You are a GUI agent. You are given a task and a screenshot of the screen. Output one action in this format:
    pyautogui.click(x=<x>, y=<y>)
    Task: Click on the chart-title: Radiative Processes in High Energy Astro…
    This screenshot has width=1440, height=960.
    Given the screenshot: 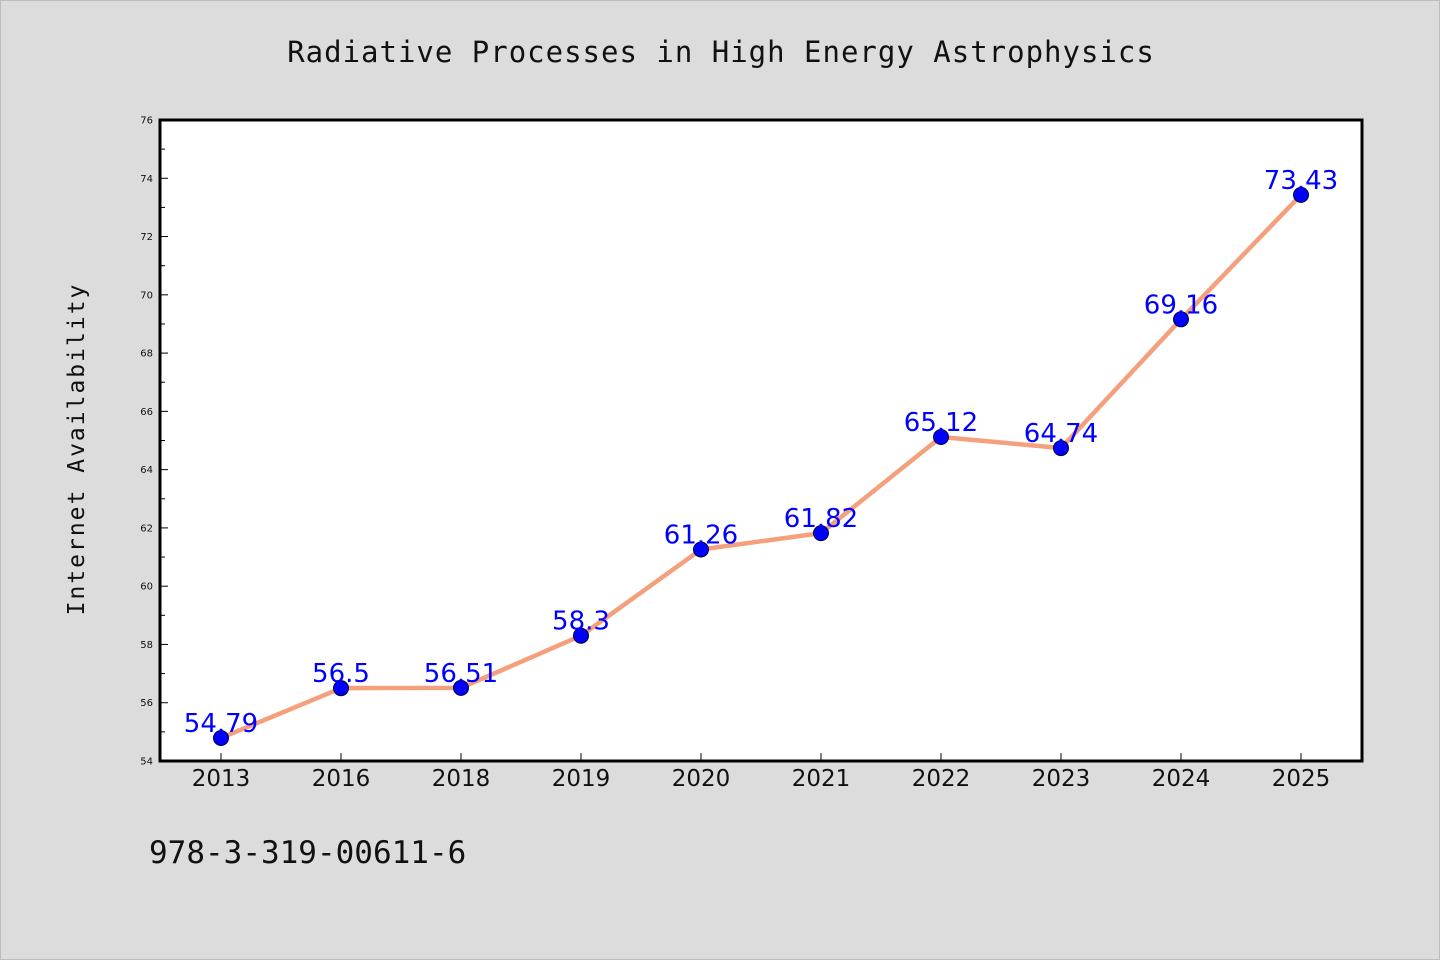 What is the action you would take?
    pyautogui.click(x=721, y=52)
    